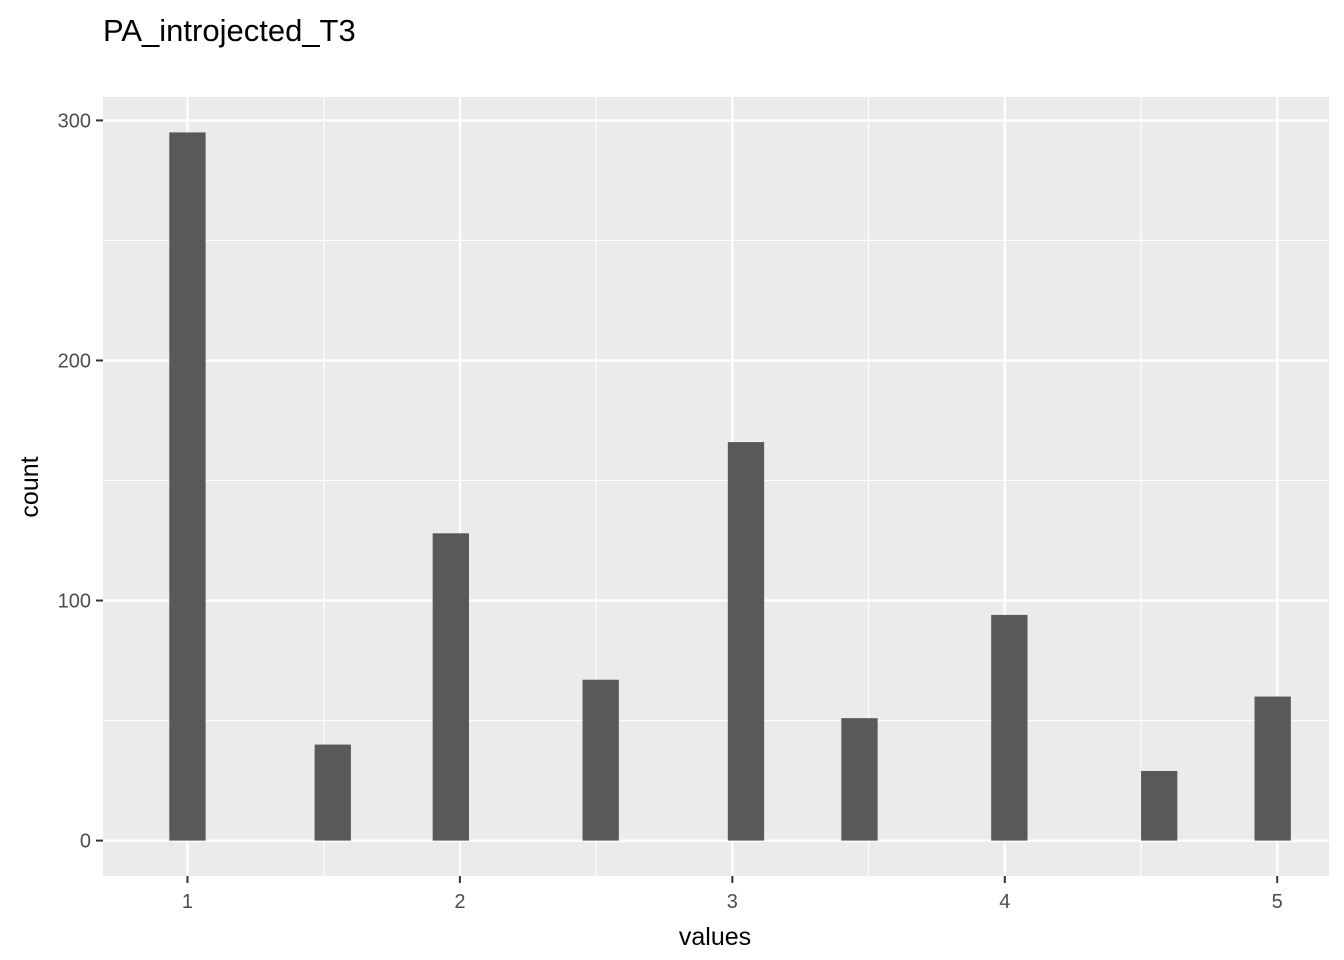 This screenshot has height=960, width=1344. Describe the element at coordinates (80, 481) in the screenshot. I see `y-axis: 0 100 200 300` at that location.